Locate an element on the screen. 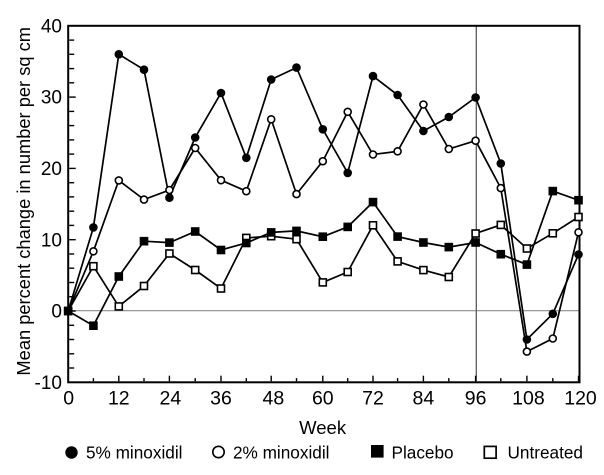  svg-text: 20 is located at coordinates (51, 169).